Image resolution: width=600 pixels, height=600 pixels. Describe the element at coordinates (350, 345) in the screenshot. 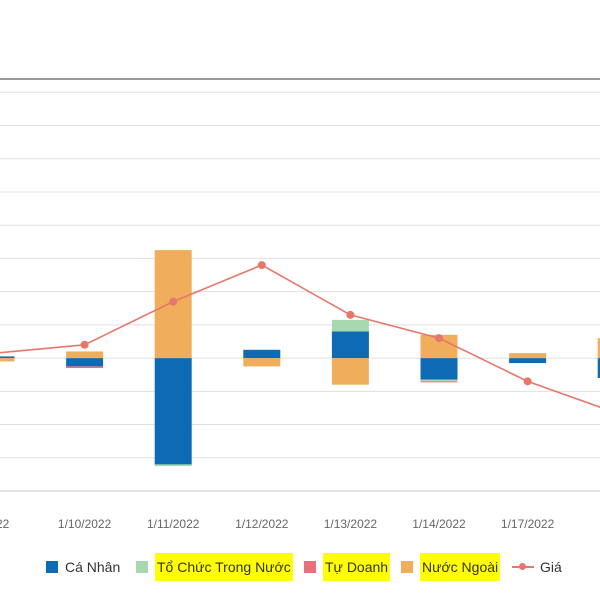

I see `bar-cá-nhân-4` at that location.